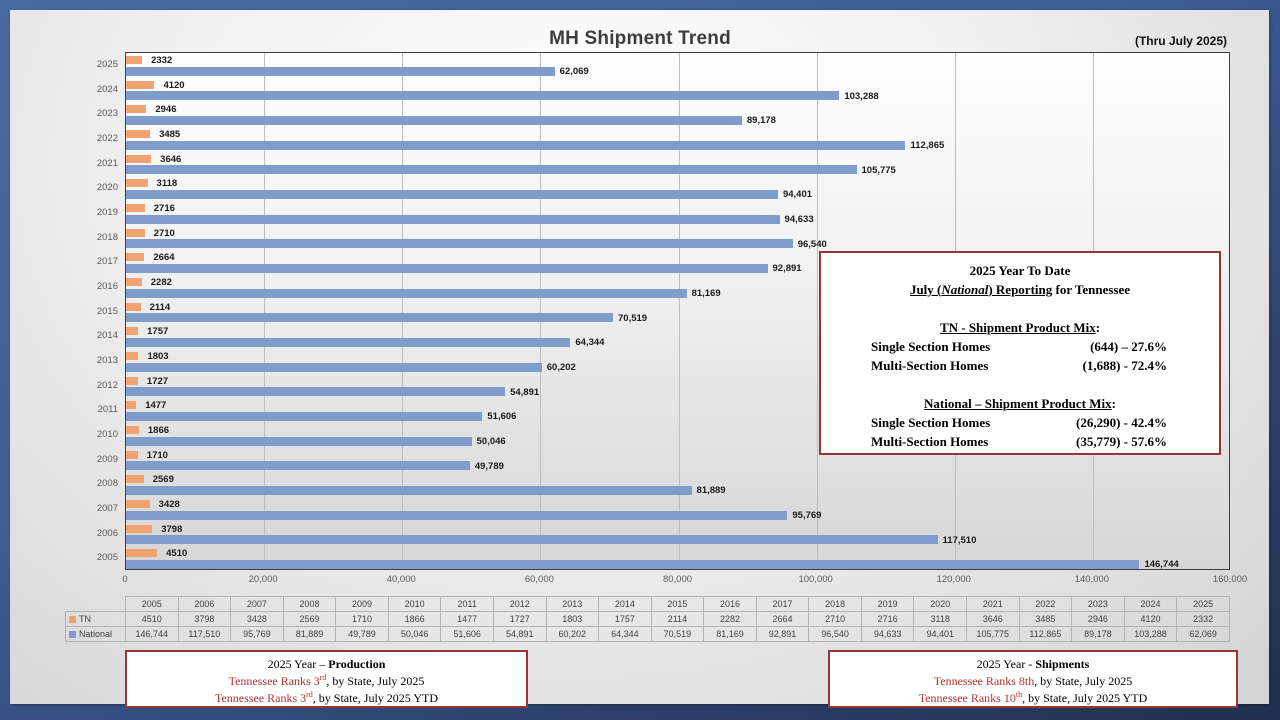  What do you see at coordinates (107, 385) in the screenshot?
I see `y-axis-label: 2012` at bounding box center [107, 385].